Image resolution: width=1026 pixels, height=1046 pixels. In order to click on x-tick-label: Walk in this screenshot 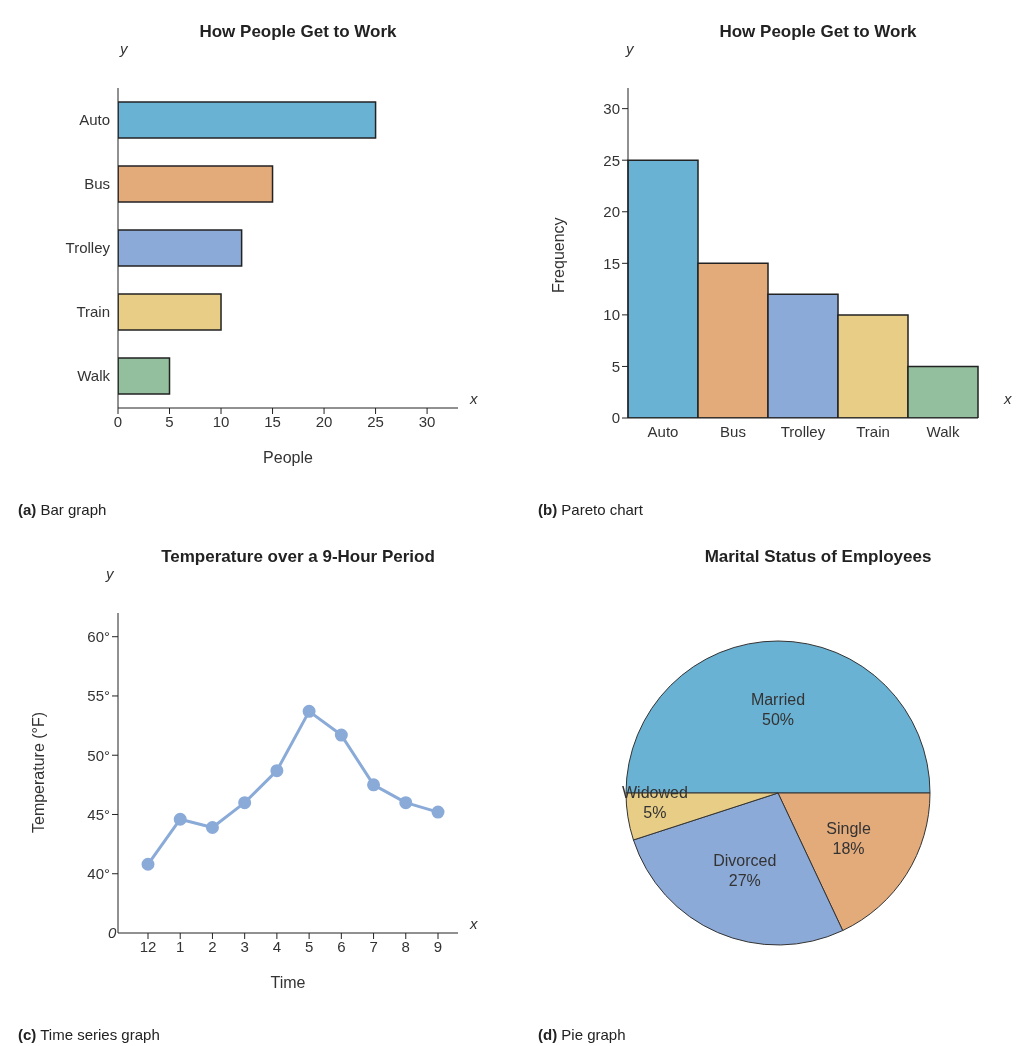, I will do `click(943, 431)`.